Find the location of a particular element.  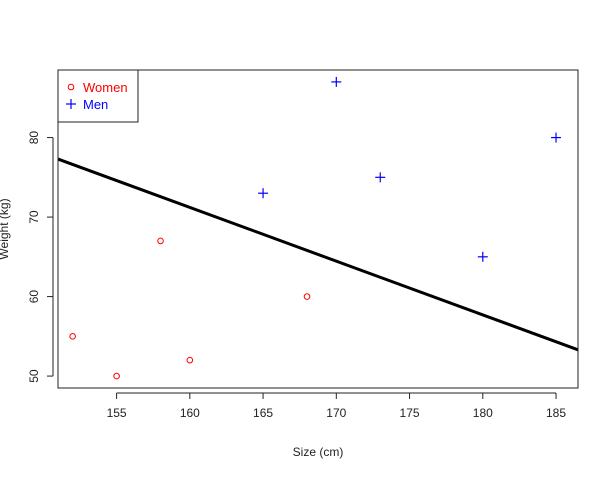

x-tick-label: 155 is located at coordinates (117, 413).